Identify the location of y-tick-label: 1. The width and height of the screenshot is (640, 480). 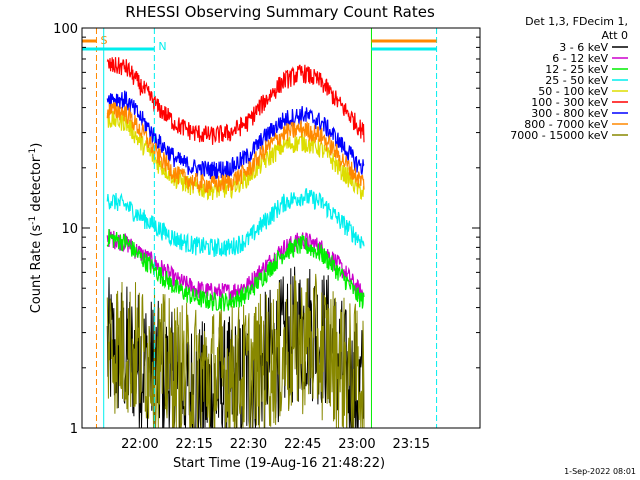
(74, 429).